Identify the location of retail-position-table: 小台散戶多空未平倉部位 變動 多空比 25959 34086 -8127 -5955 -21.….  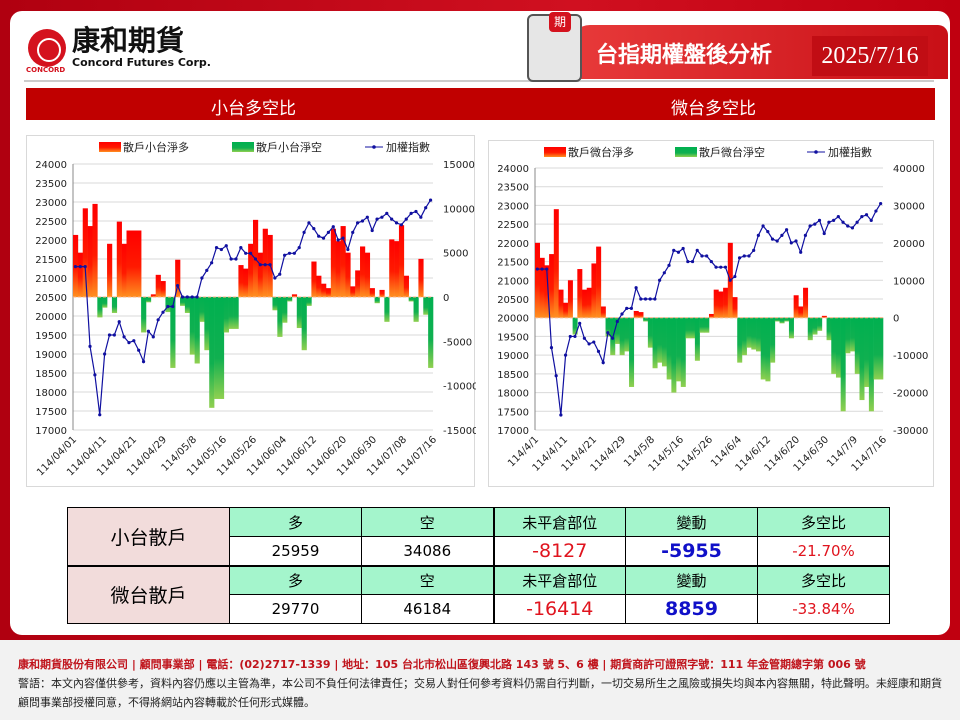
(478, 565).